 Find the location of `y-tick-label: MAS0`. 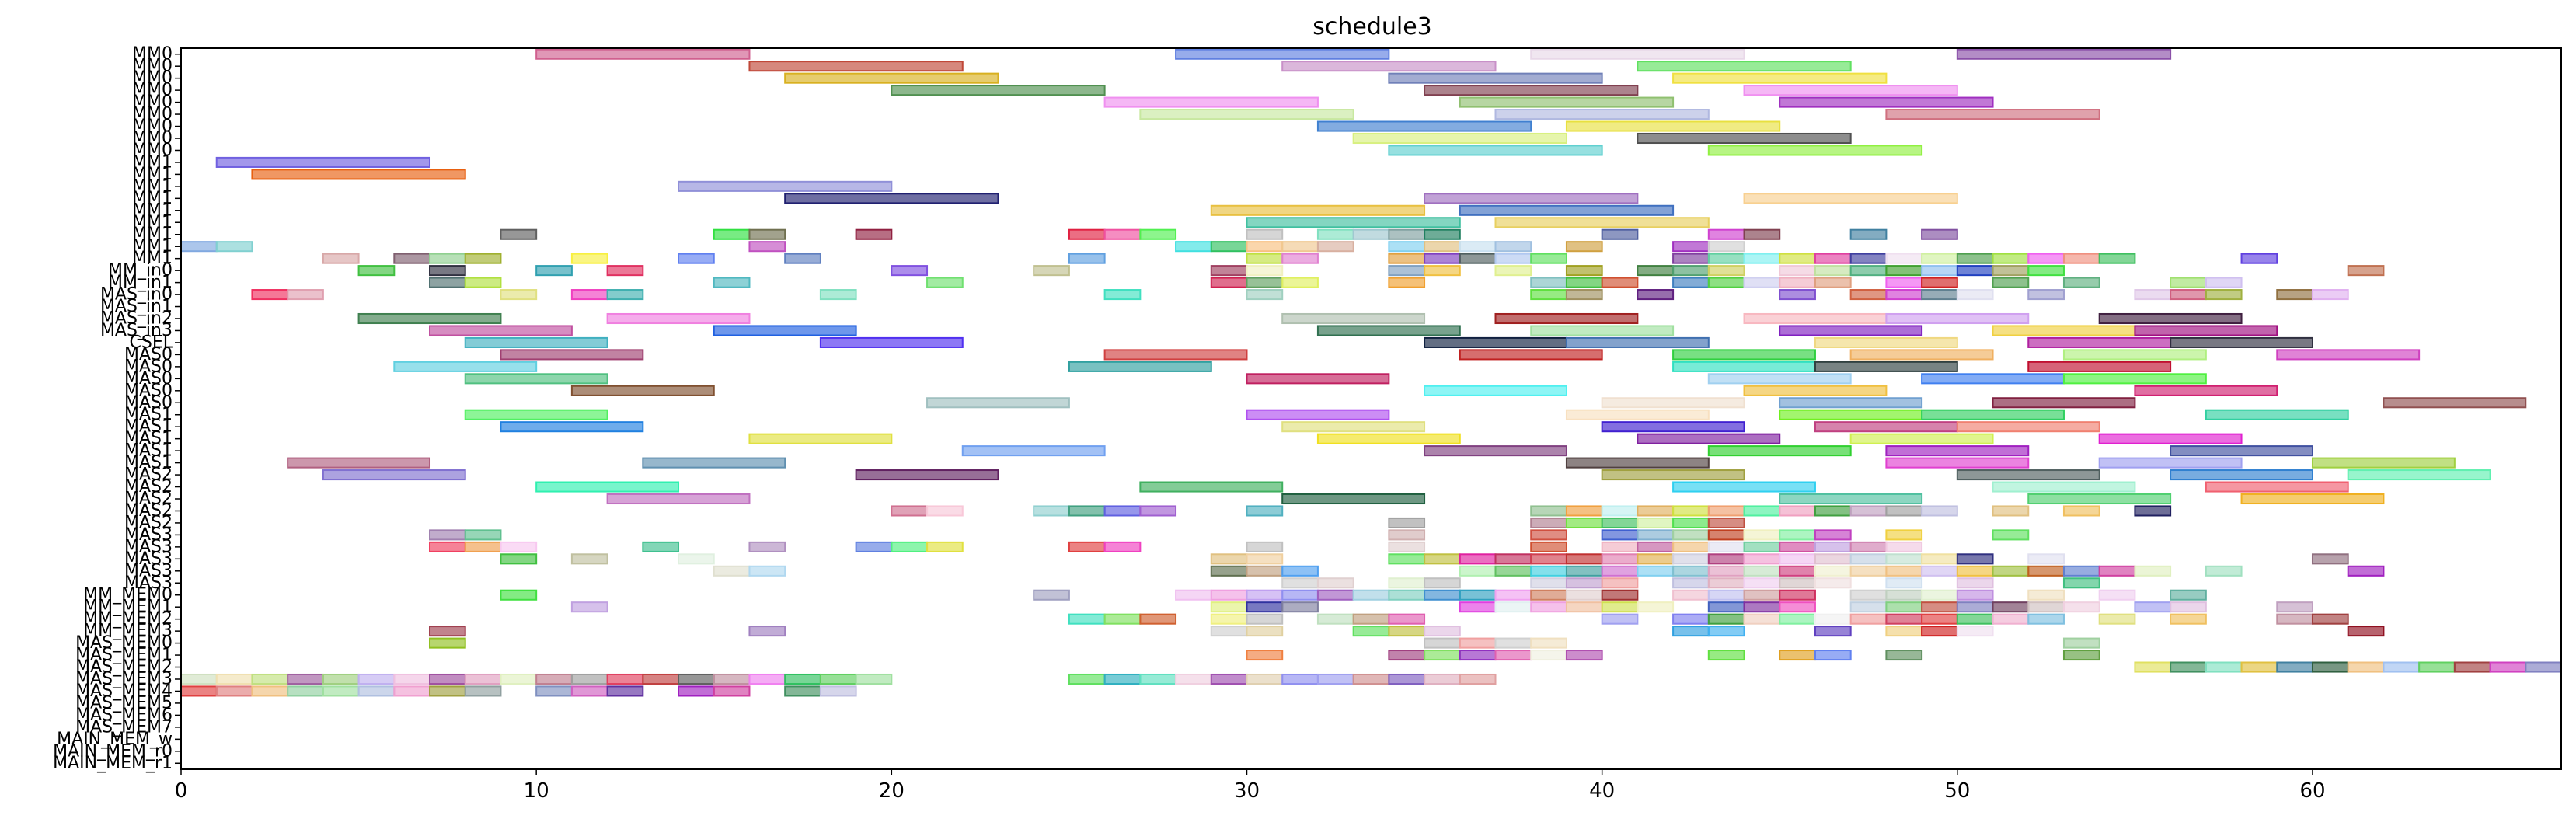

y-tick-label: MAS0 is located at coordinates (148, 391).